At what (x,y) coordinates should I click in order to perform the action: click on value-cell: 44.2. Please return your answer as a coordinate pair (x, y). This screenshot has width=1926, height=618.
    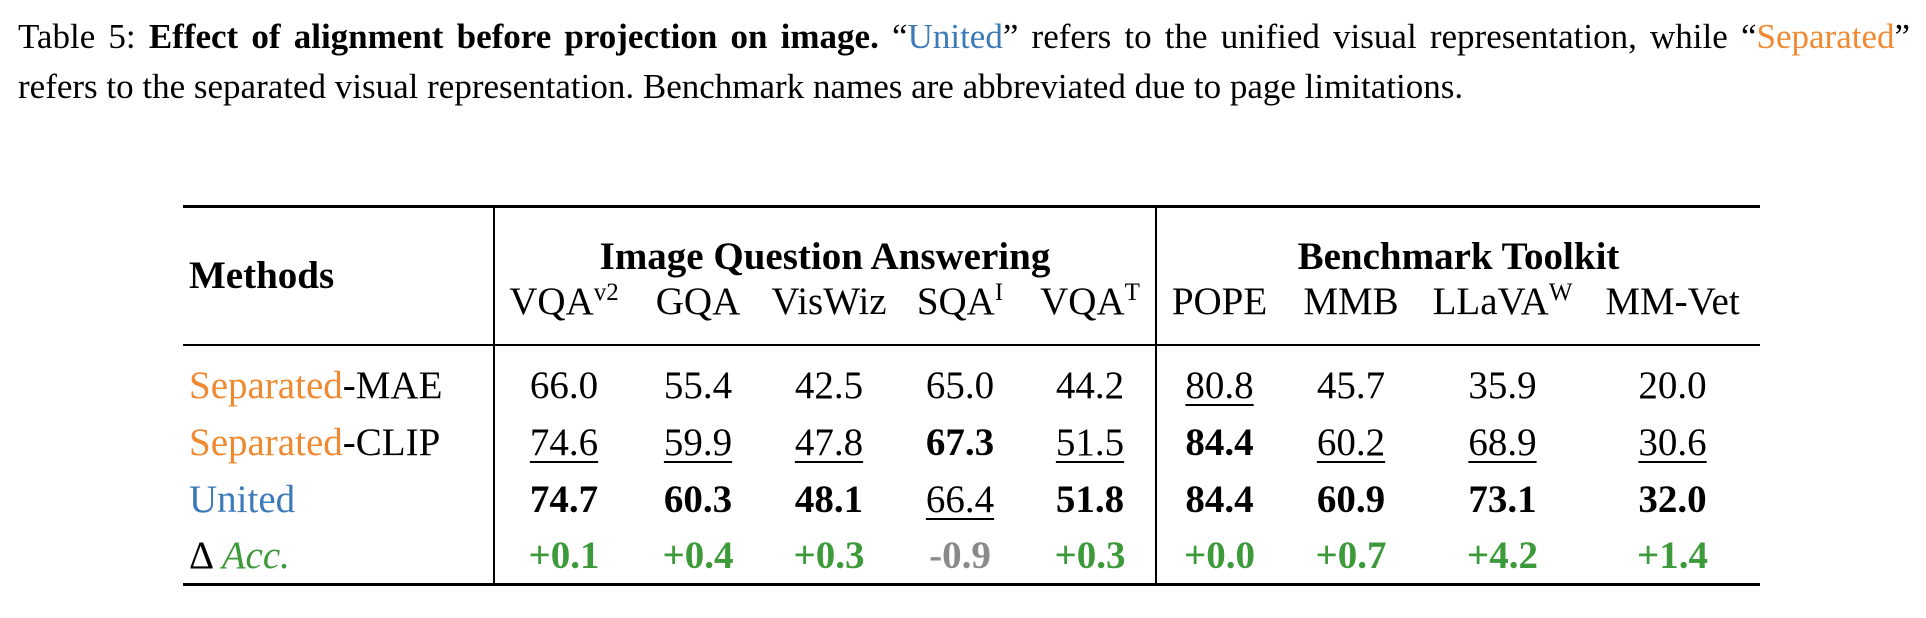
    Looking at the image, I should click on (1090, 385).